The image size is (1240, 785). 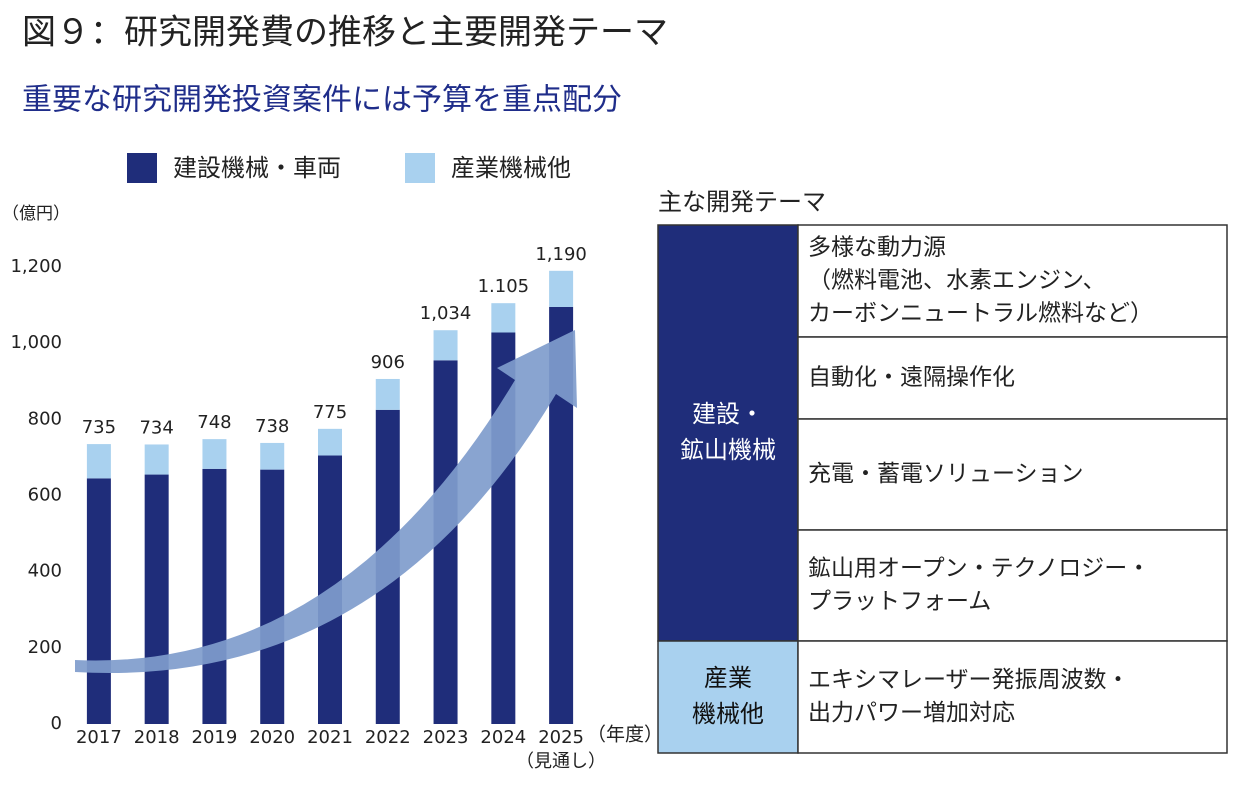 What do you see at coordinates (36, 214) in the screenshot?
I see `y-unit: （億円）` at bounding box center [36, 214].